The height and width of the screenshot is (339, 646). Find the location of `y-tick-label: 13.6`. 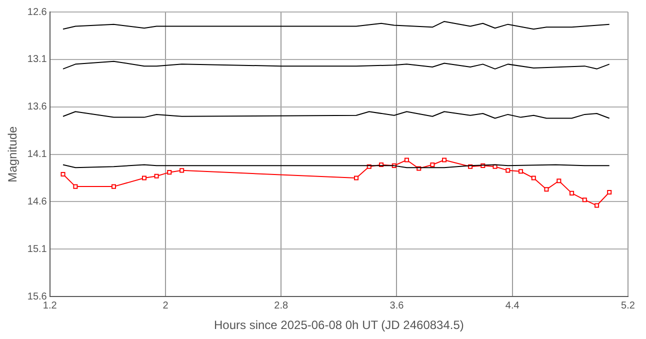

y-tick-label: 13.6 is located at coordinates (37, 107).